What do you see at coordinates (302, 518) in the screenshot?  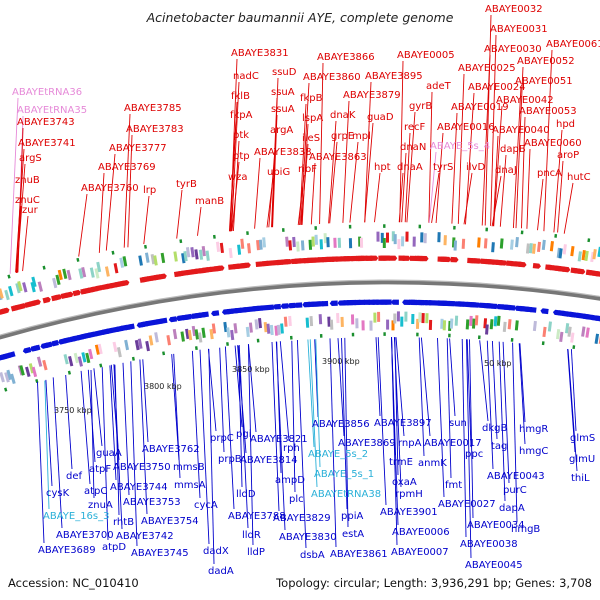 I see `gene-label: ABAYE3829` at bounding box center [302, 518].